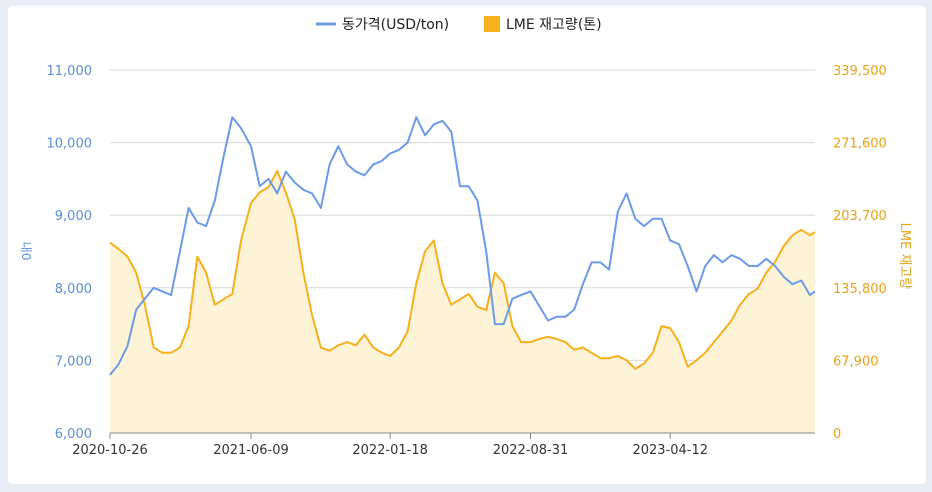 The height and width of the screenshot is (492, 932). Describe the element at coordinates (73, 361) in the screenshot. I see `left-tick-label: 7,000` at that location.